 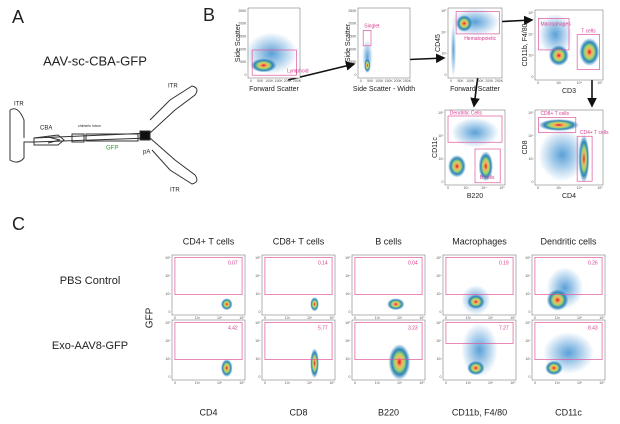 I want to click on gate-label: CD4+ T cells, so click(x=594, y=133).